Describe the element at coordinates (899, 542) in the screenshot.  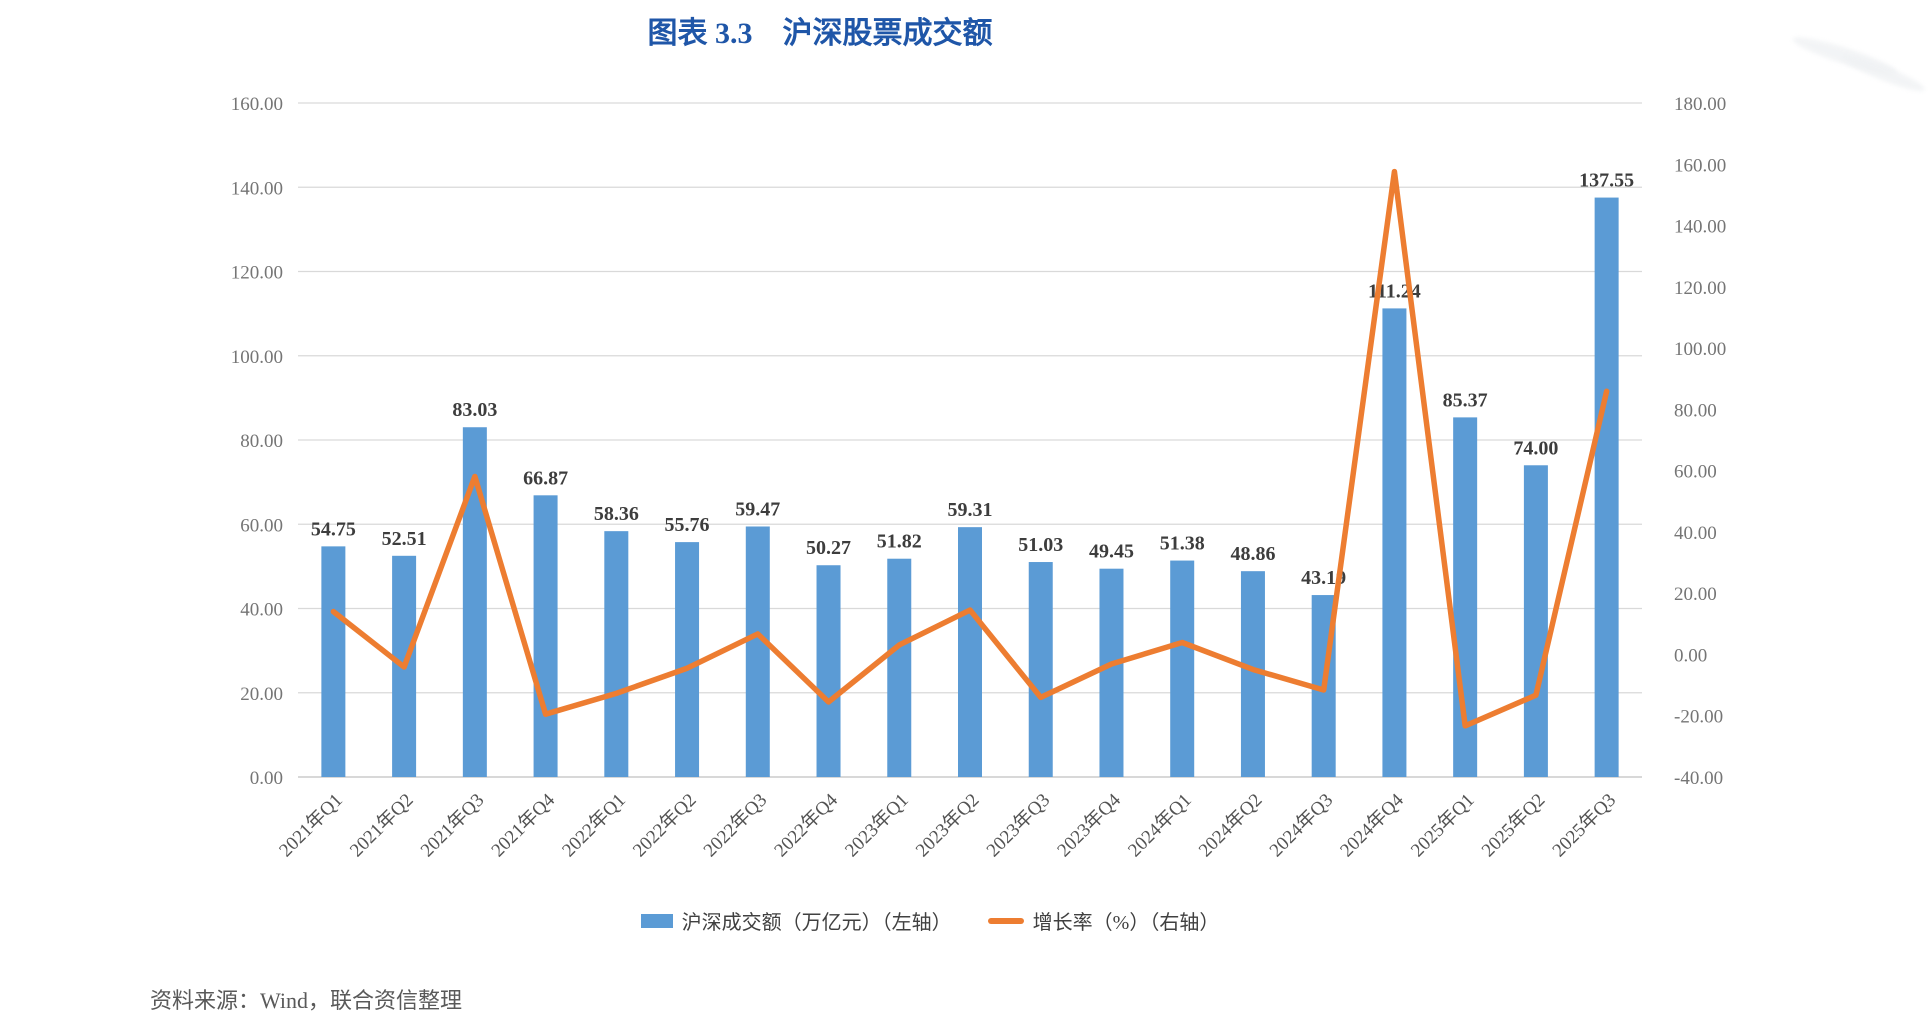
I see `bar-value-label: 51.82` at that location.